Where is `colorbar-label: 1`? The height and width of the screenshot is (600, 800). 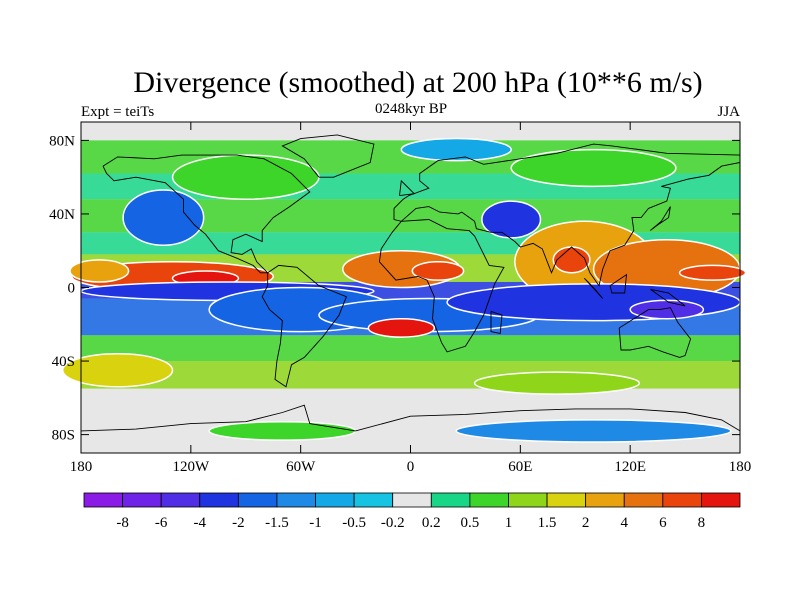 colorbar-label: 1 is located at coordinates (509, 523).